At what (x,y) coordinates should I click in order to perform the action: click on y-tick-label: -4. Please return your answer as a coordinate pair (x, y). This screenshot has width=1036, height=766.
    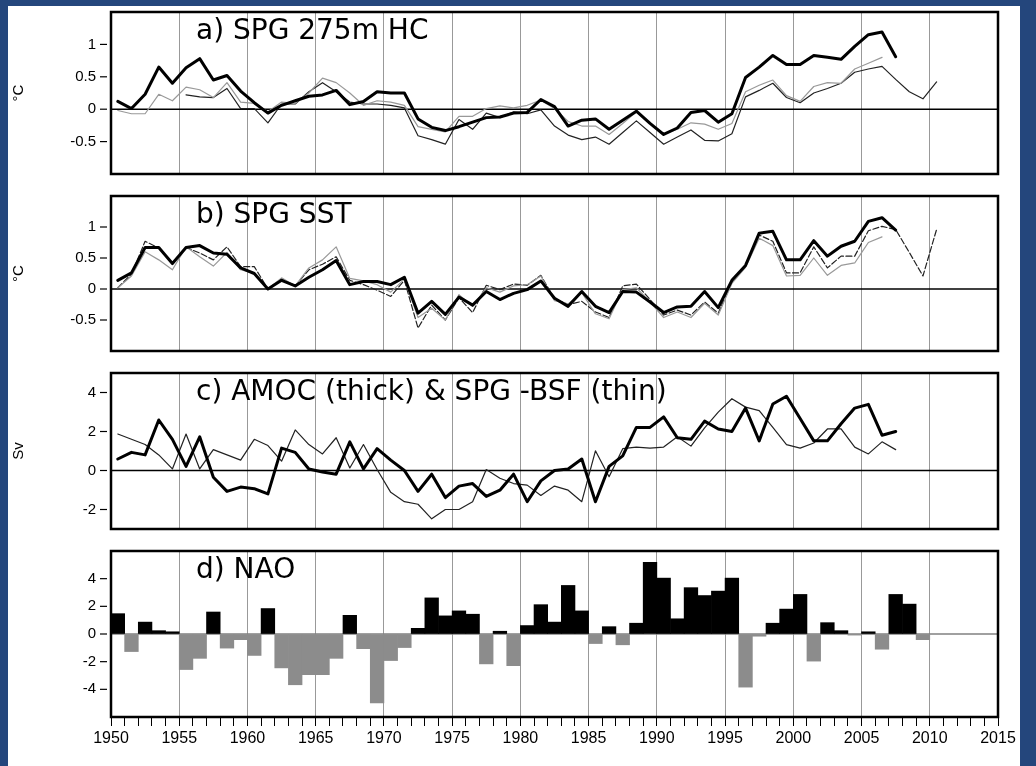
    Looking at the image, I should click on (89, 688).